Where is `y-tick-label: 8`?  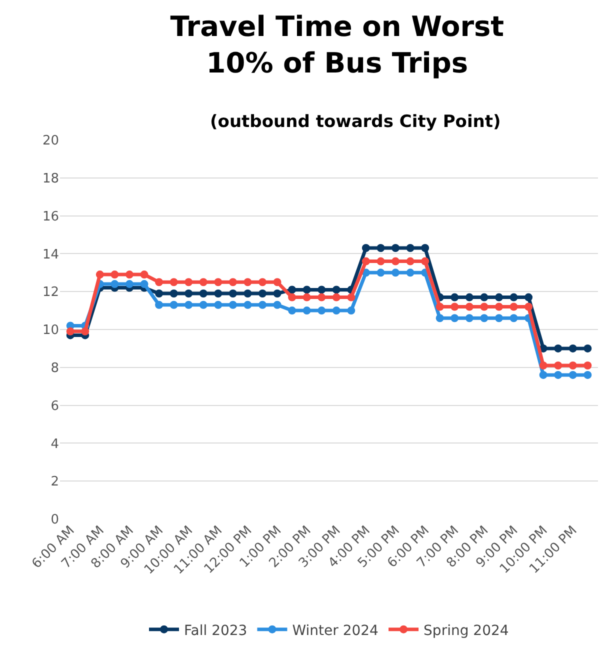 y-tick-label: 8 is located at coordinates (54, 368).